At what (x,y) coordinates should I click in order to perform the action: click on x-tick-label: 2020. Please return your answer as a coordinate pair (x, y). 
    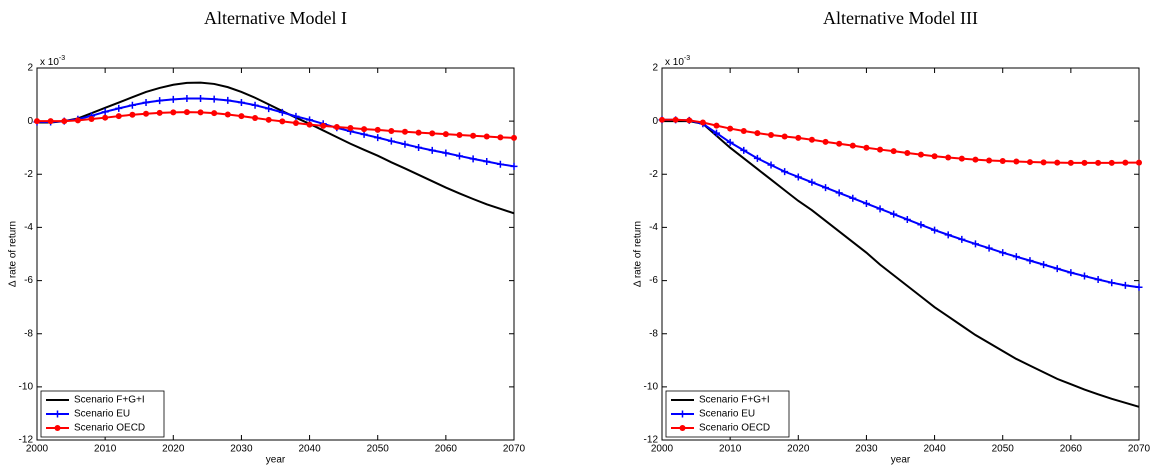
    Looking at the image, I should click on (173, 449).